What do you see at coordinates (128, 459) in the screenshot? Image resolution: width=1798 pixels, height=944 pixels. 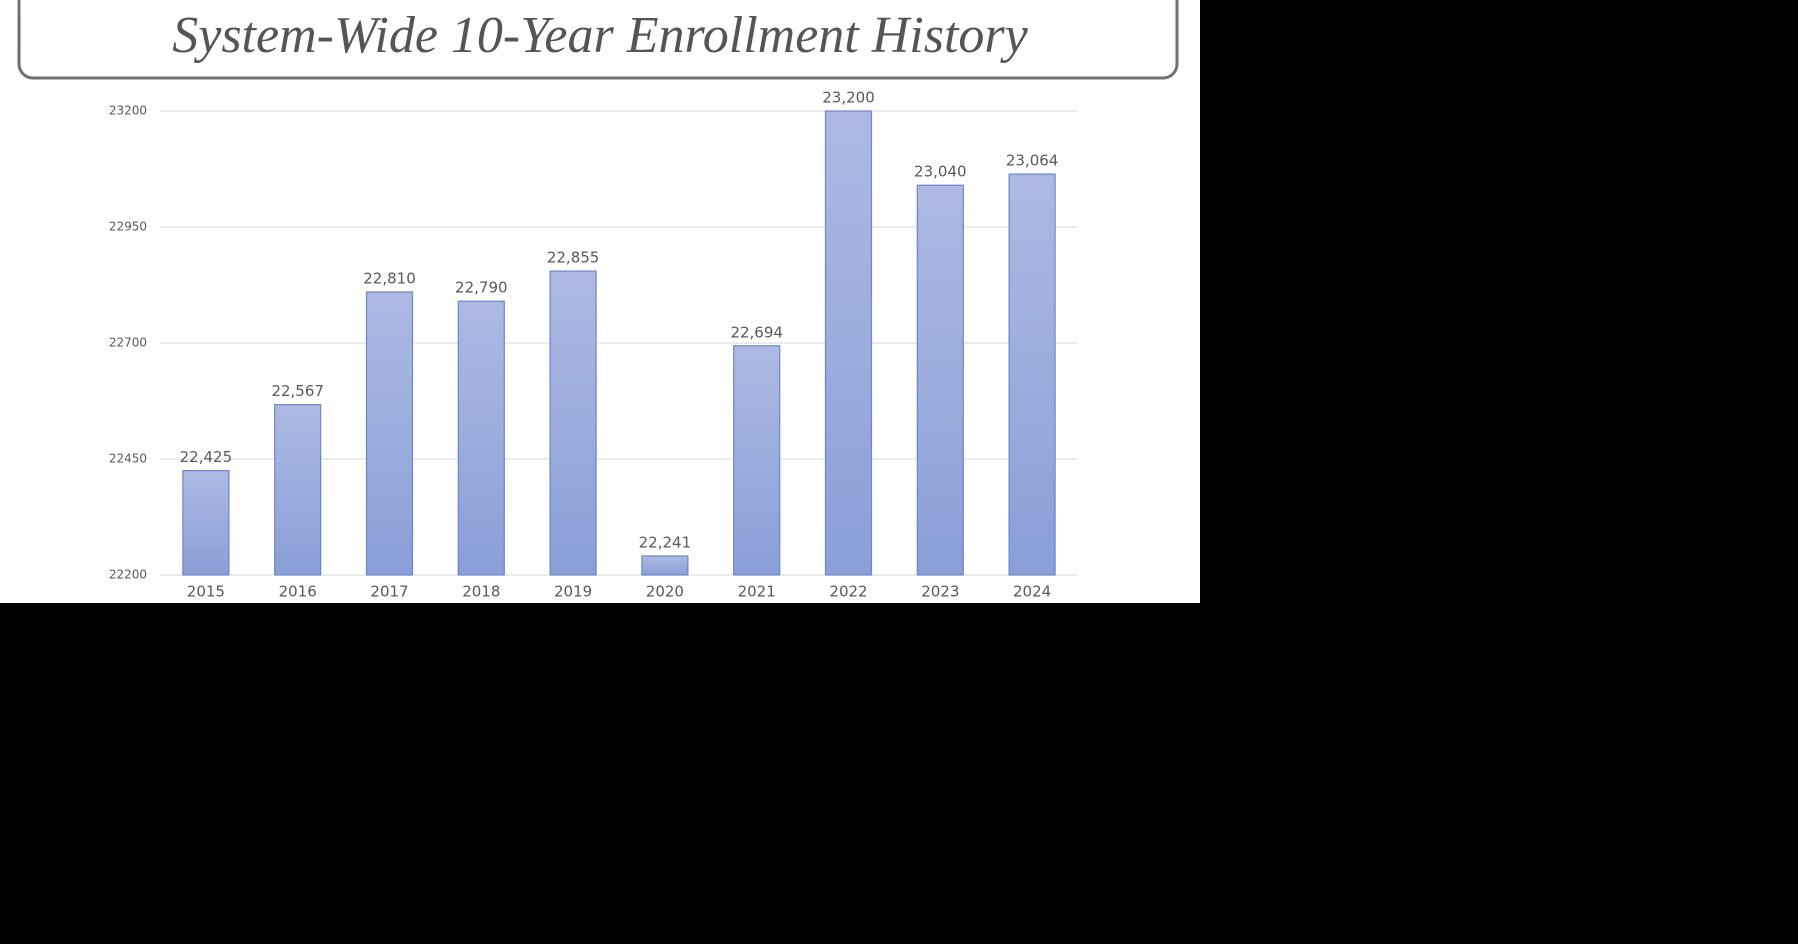 I see `y-tick-label: 22450` at bounding box center [128, 459].